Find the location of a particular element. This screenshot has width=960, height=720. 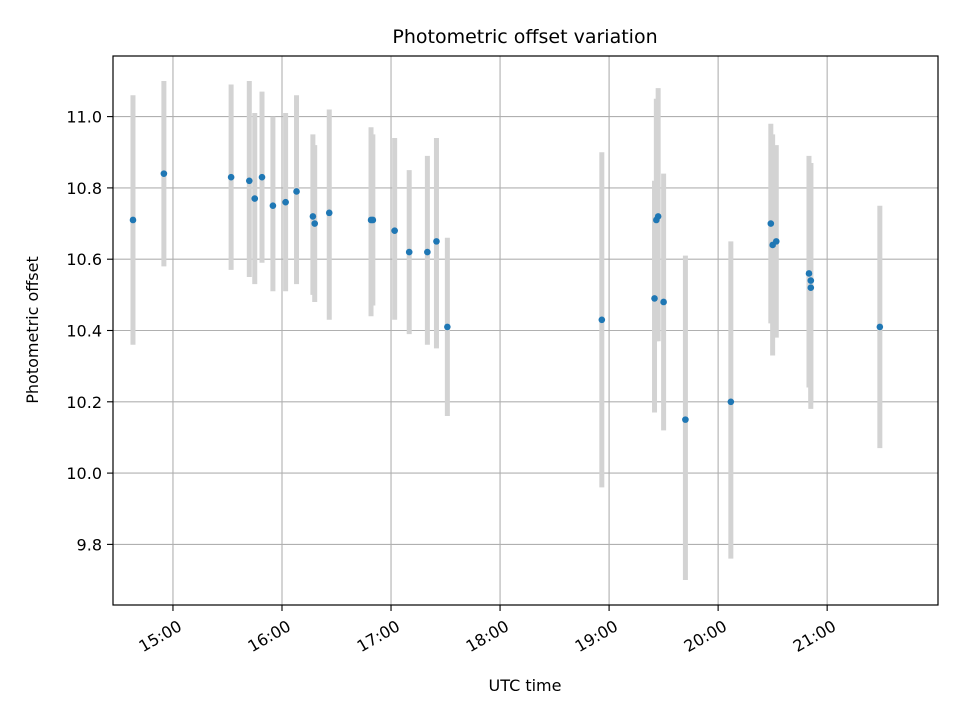

y-tick-label: 10.6 is located at coordinates (84, 259).